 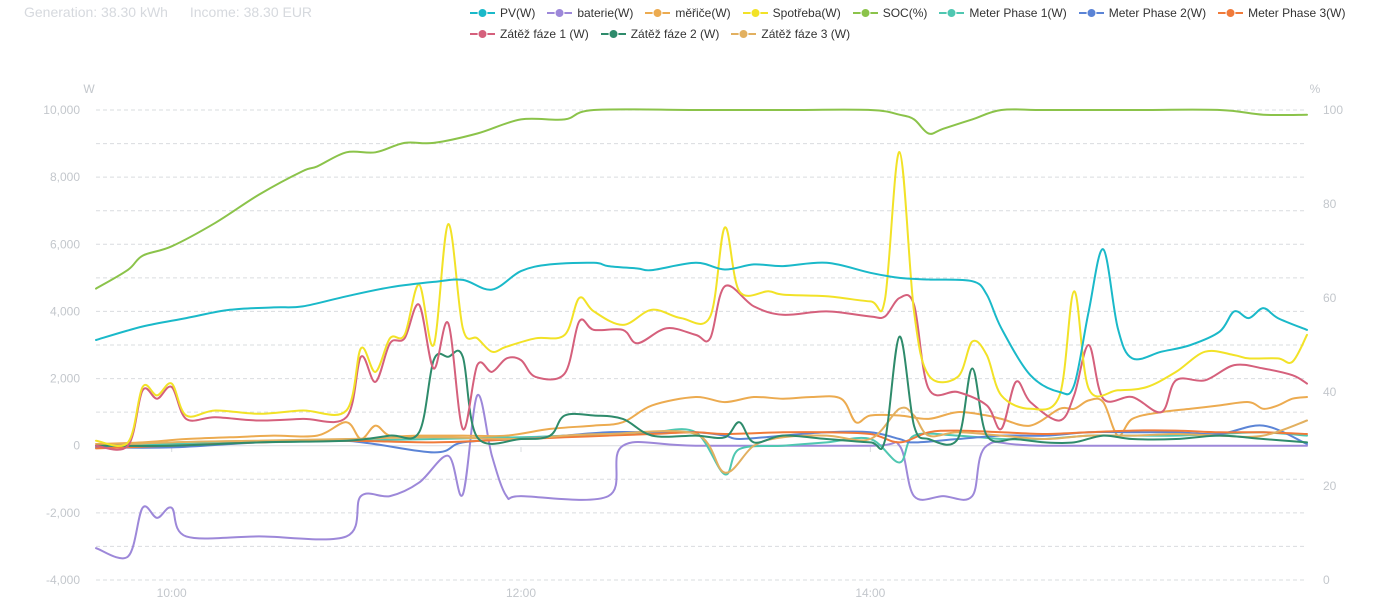 I want to click on left-axis-tick-label: 8,000, so click(x=65, y=177).